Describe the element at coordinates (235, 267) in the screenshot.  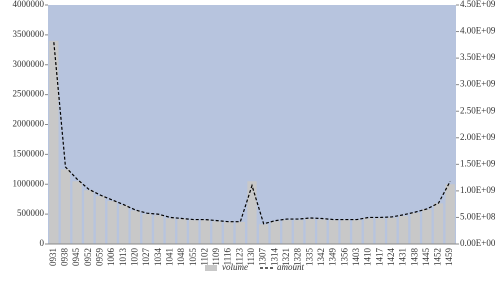
I see `legend-label: volume` at that location.